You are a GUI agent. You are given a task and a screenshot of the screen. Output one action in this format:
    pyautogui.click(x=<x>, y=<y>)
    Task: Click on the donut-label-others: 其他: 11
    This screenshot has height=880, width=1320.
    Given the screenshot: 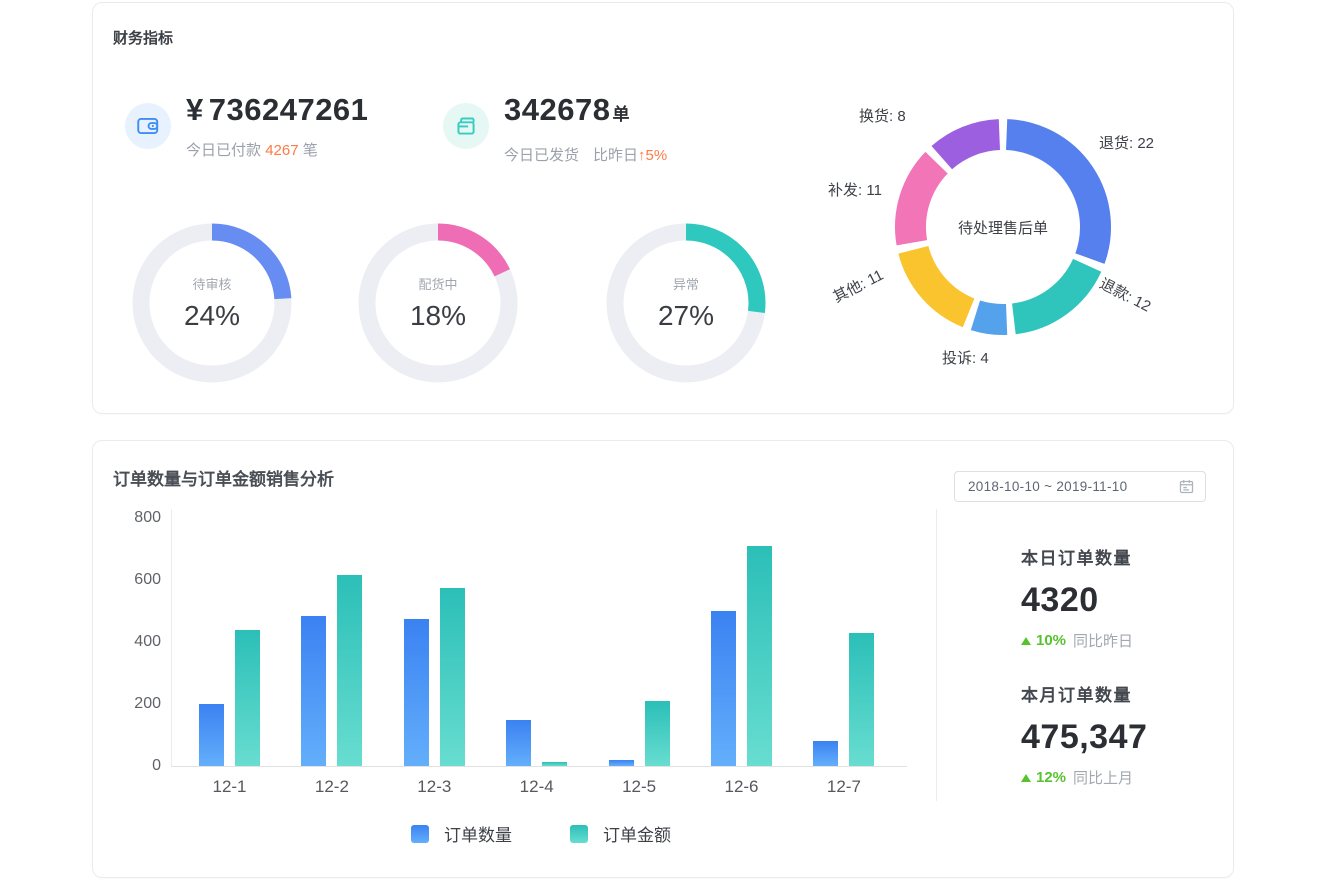 What is the action you would take?
    pyautogui.click(x=858, y=286)
    